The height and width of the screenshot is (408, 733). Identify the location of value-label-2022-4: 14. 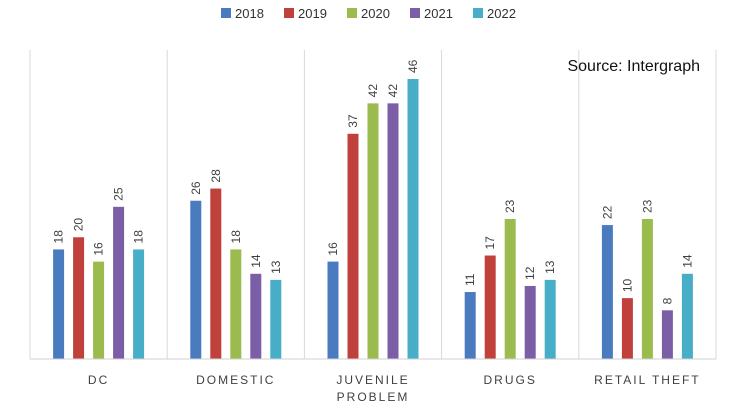
(687, 261).